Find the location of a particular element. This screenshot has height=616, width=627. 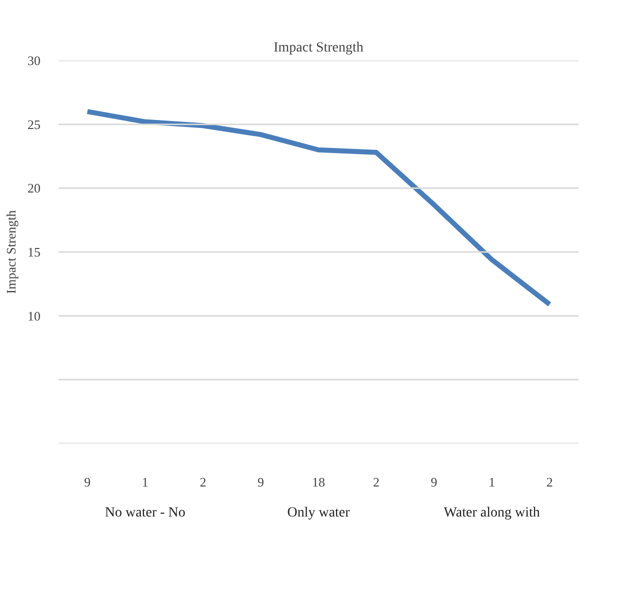

y-axis-title: Impact Strength is located at coordinates (11, 252).